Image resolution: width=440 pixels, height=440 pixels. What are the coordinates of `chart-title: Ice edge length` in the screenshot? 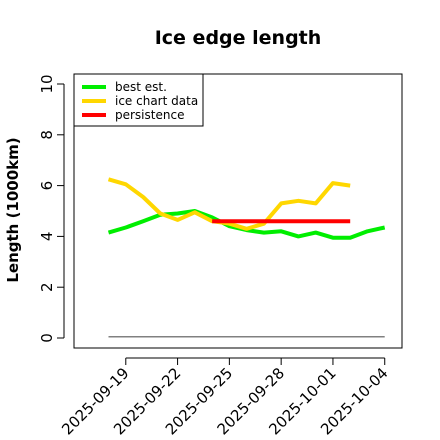 It's located at (238, 38).